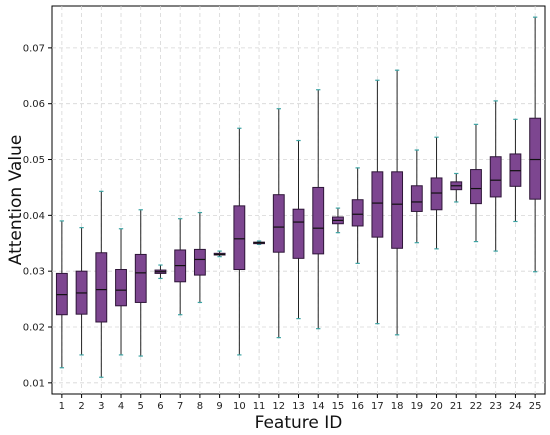 This screenshot has width=550, height=435. Describe the element at coordinates (476, 406) in the screenshot. I see `x-tick-label: 22` at that location.